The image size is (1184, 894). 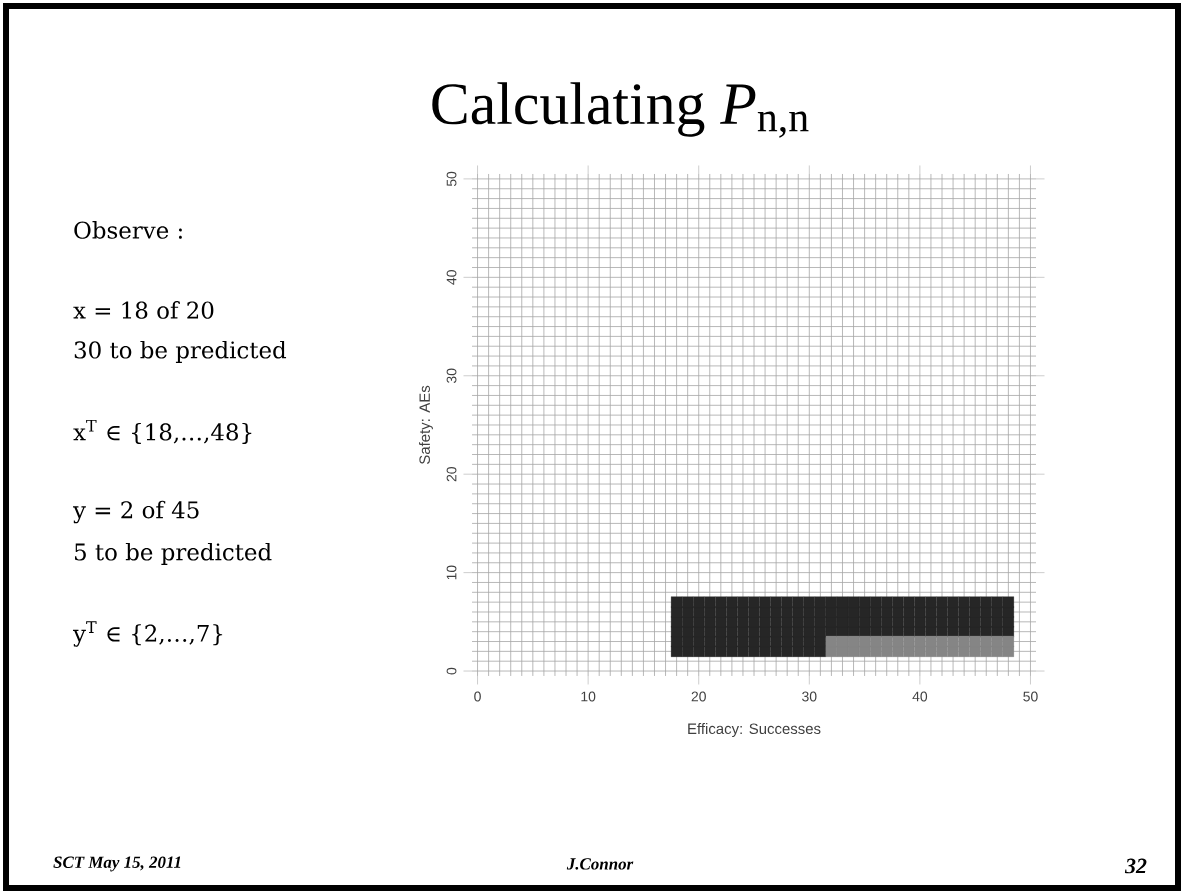 I want to click on text: x = 18 of 20, so click(x=143, y=310).